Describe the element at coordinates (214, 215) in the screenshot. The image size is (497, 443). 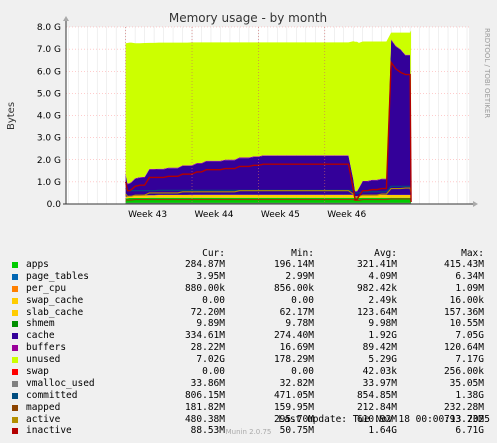
I see `x-tick-label: Week 44` at that location.